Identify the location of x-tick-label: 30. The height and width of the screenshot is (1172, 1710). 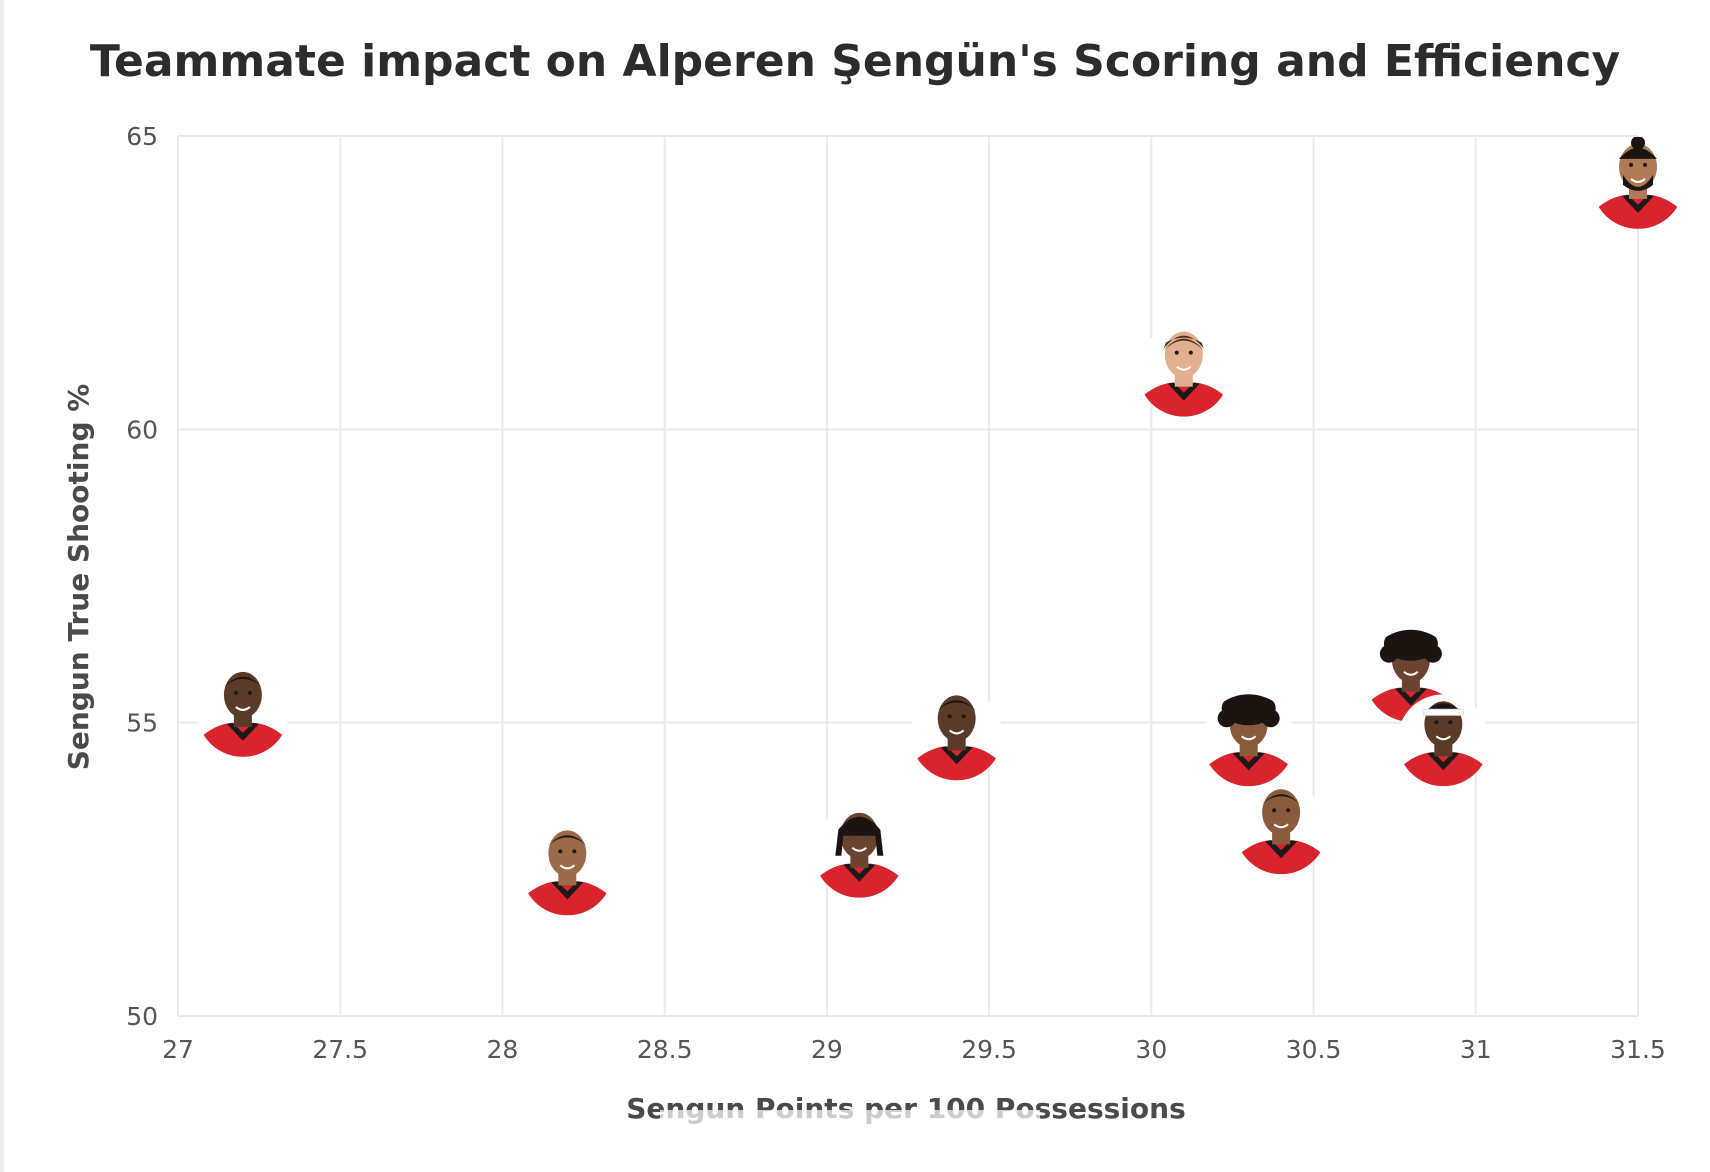
(1151, 1049).